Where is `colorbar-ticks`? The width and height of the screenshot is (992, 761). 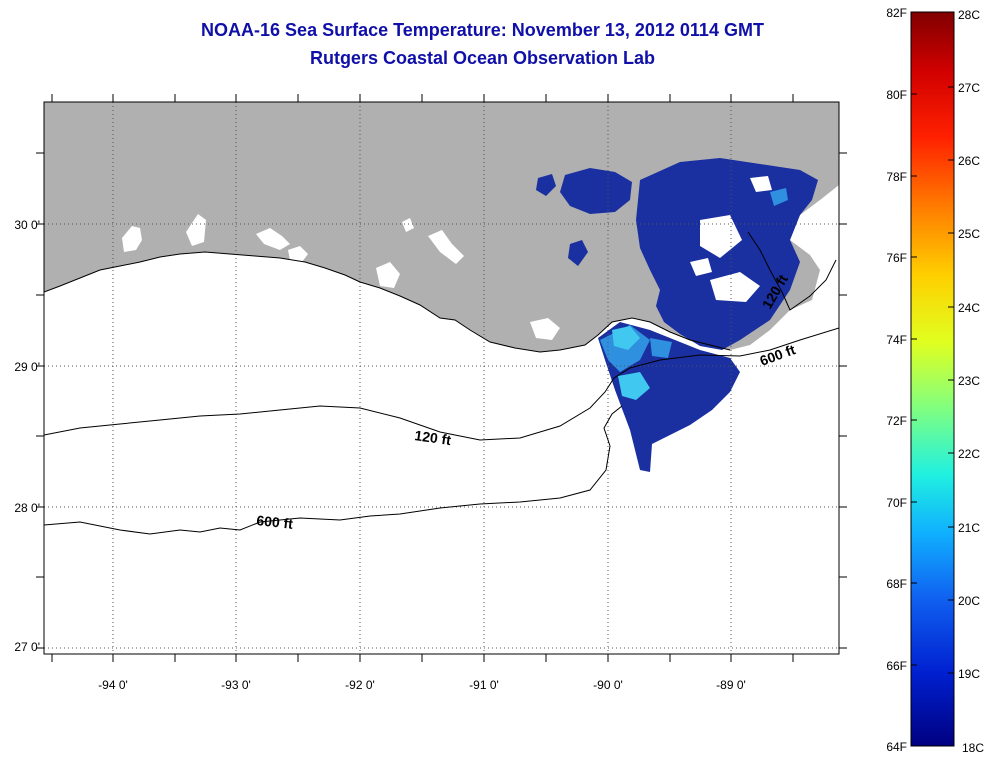 colorbar-ticks is located at coordinates (932, 380).